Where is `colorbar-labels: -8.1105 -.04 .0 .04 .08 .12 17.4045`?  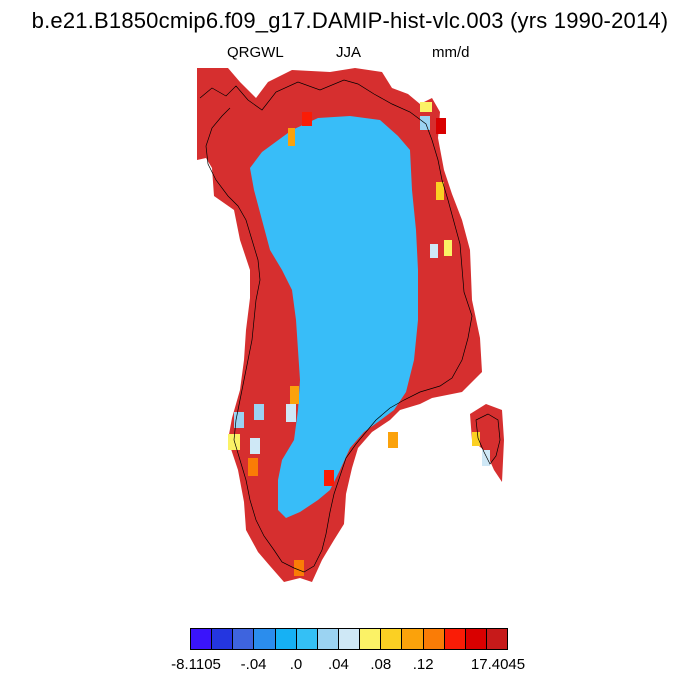 colorbar-labels: -8.1105 -.04 .0 .04 .08 .12 17.4045 is located at coordinates (350, 666).